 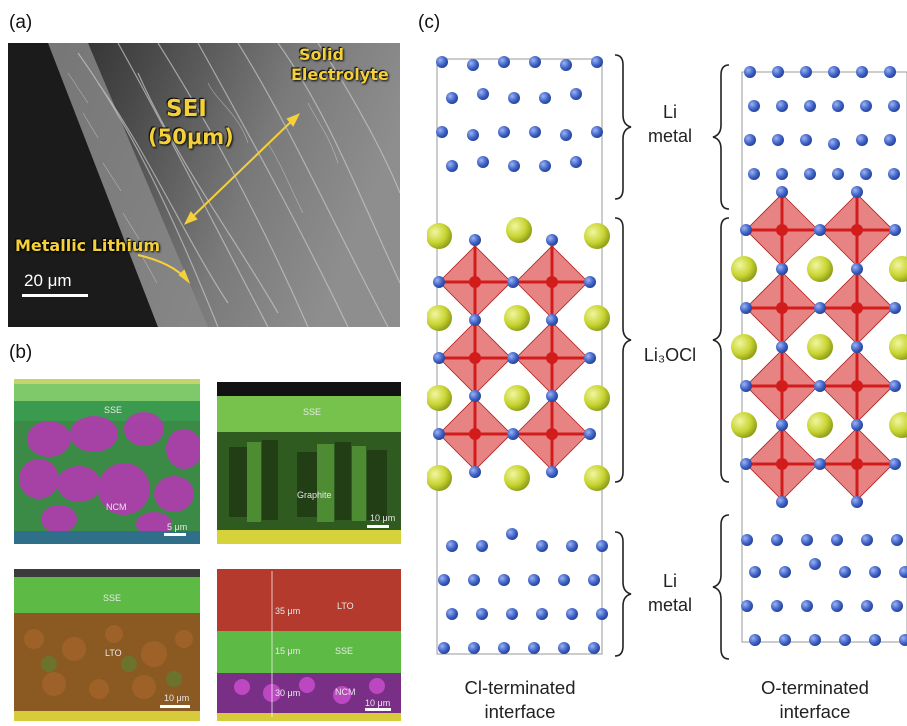 I want to click on o-terminated-line2: interface, so click(x=815, y=711).